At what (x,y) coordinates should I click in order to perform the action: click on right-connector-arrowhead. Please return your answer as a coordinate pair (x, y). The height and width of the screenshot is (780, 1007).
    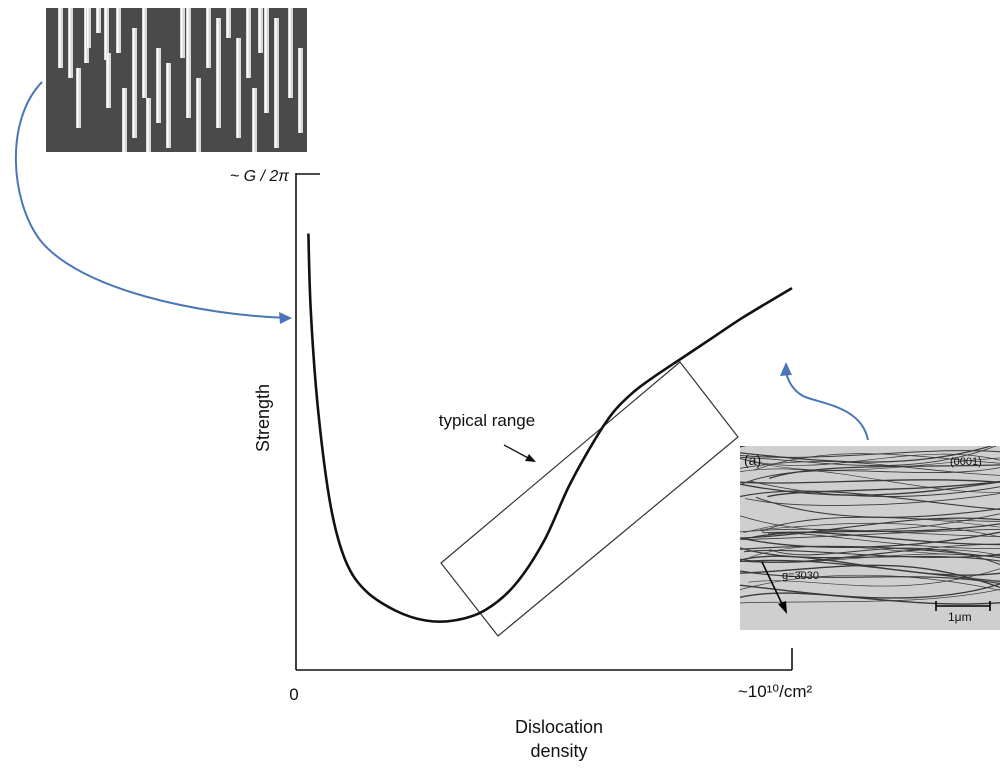
    Looking at the image, I should click on (786, 369).